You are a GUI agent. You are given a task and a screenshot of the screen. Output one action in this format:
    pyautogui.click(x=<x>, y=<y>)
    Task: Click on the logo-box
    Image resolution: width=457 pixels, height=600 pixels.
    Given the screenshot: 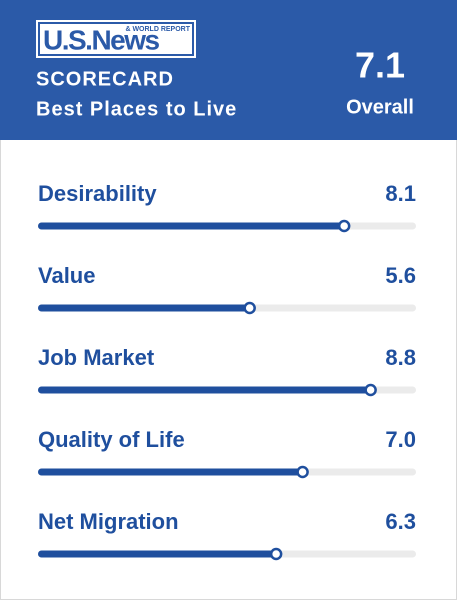 What is the action you would take?
    pyautogui.click(x=116, y=39)
    